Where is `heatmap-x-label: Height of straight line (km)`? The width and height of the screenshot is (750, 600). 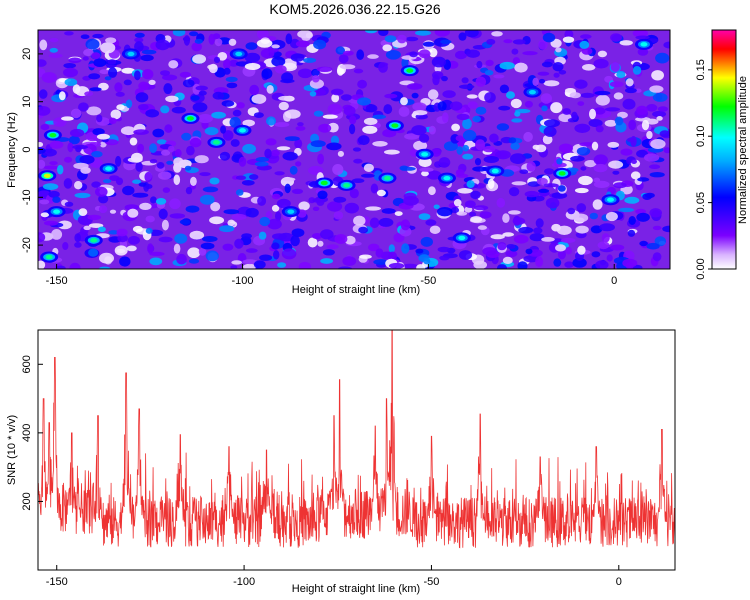 heatmap-x-label: Height of straight line (km) is located at coordinates (356, 290).